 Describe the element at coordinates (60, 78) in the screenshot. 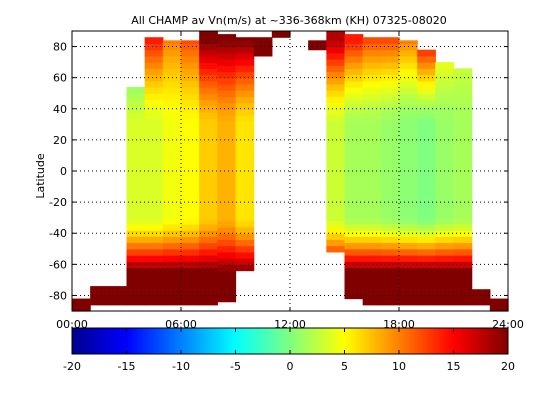

I see `y-tick-label: 60` at that location.